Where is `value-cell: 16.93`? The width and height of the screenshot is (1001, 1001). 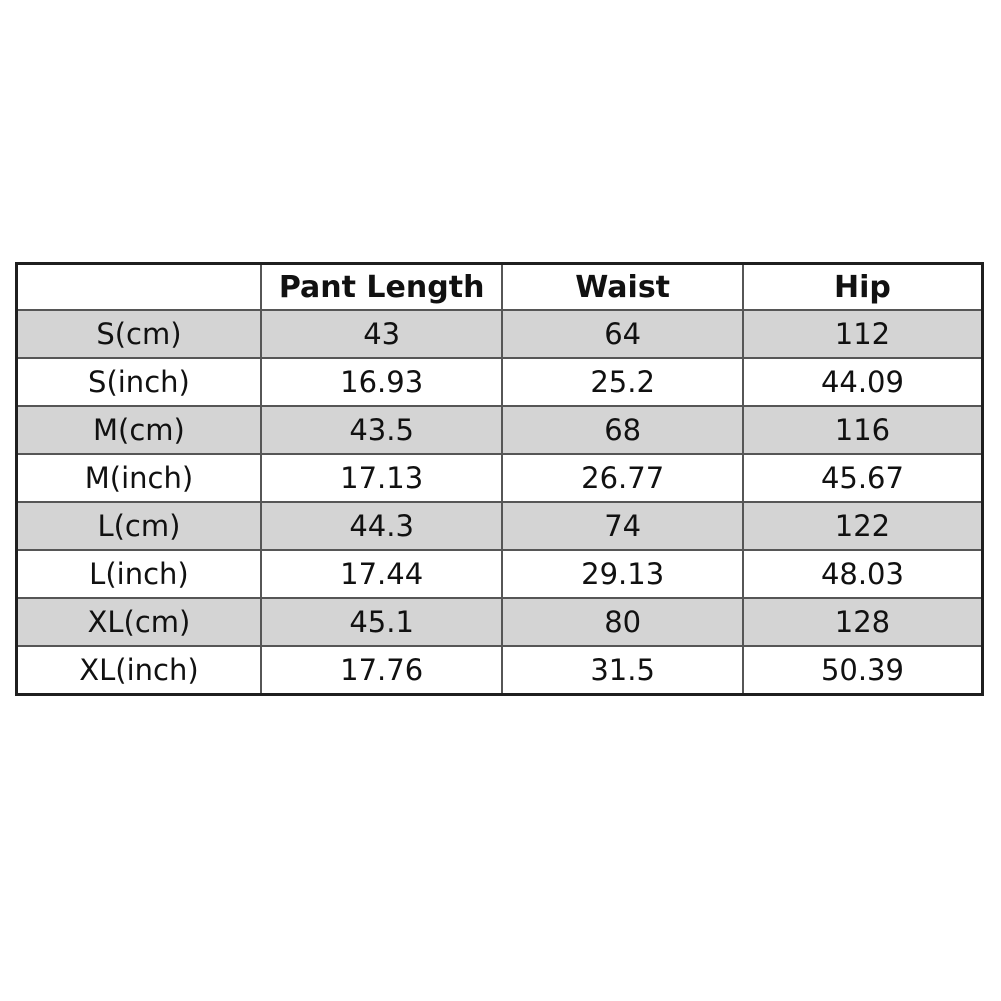
value-cell: 16.93 is located at coordinates (381, 382).